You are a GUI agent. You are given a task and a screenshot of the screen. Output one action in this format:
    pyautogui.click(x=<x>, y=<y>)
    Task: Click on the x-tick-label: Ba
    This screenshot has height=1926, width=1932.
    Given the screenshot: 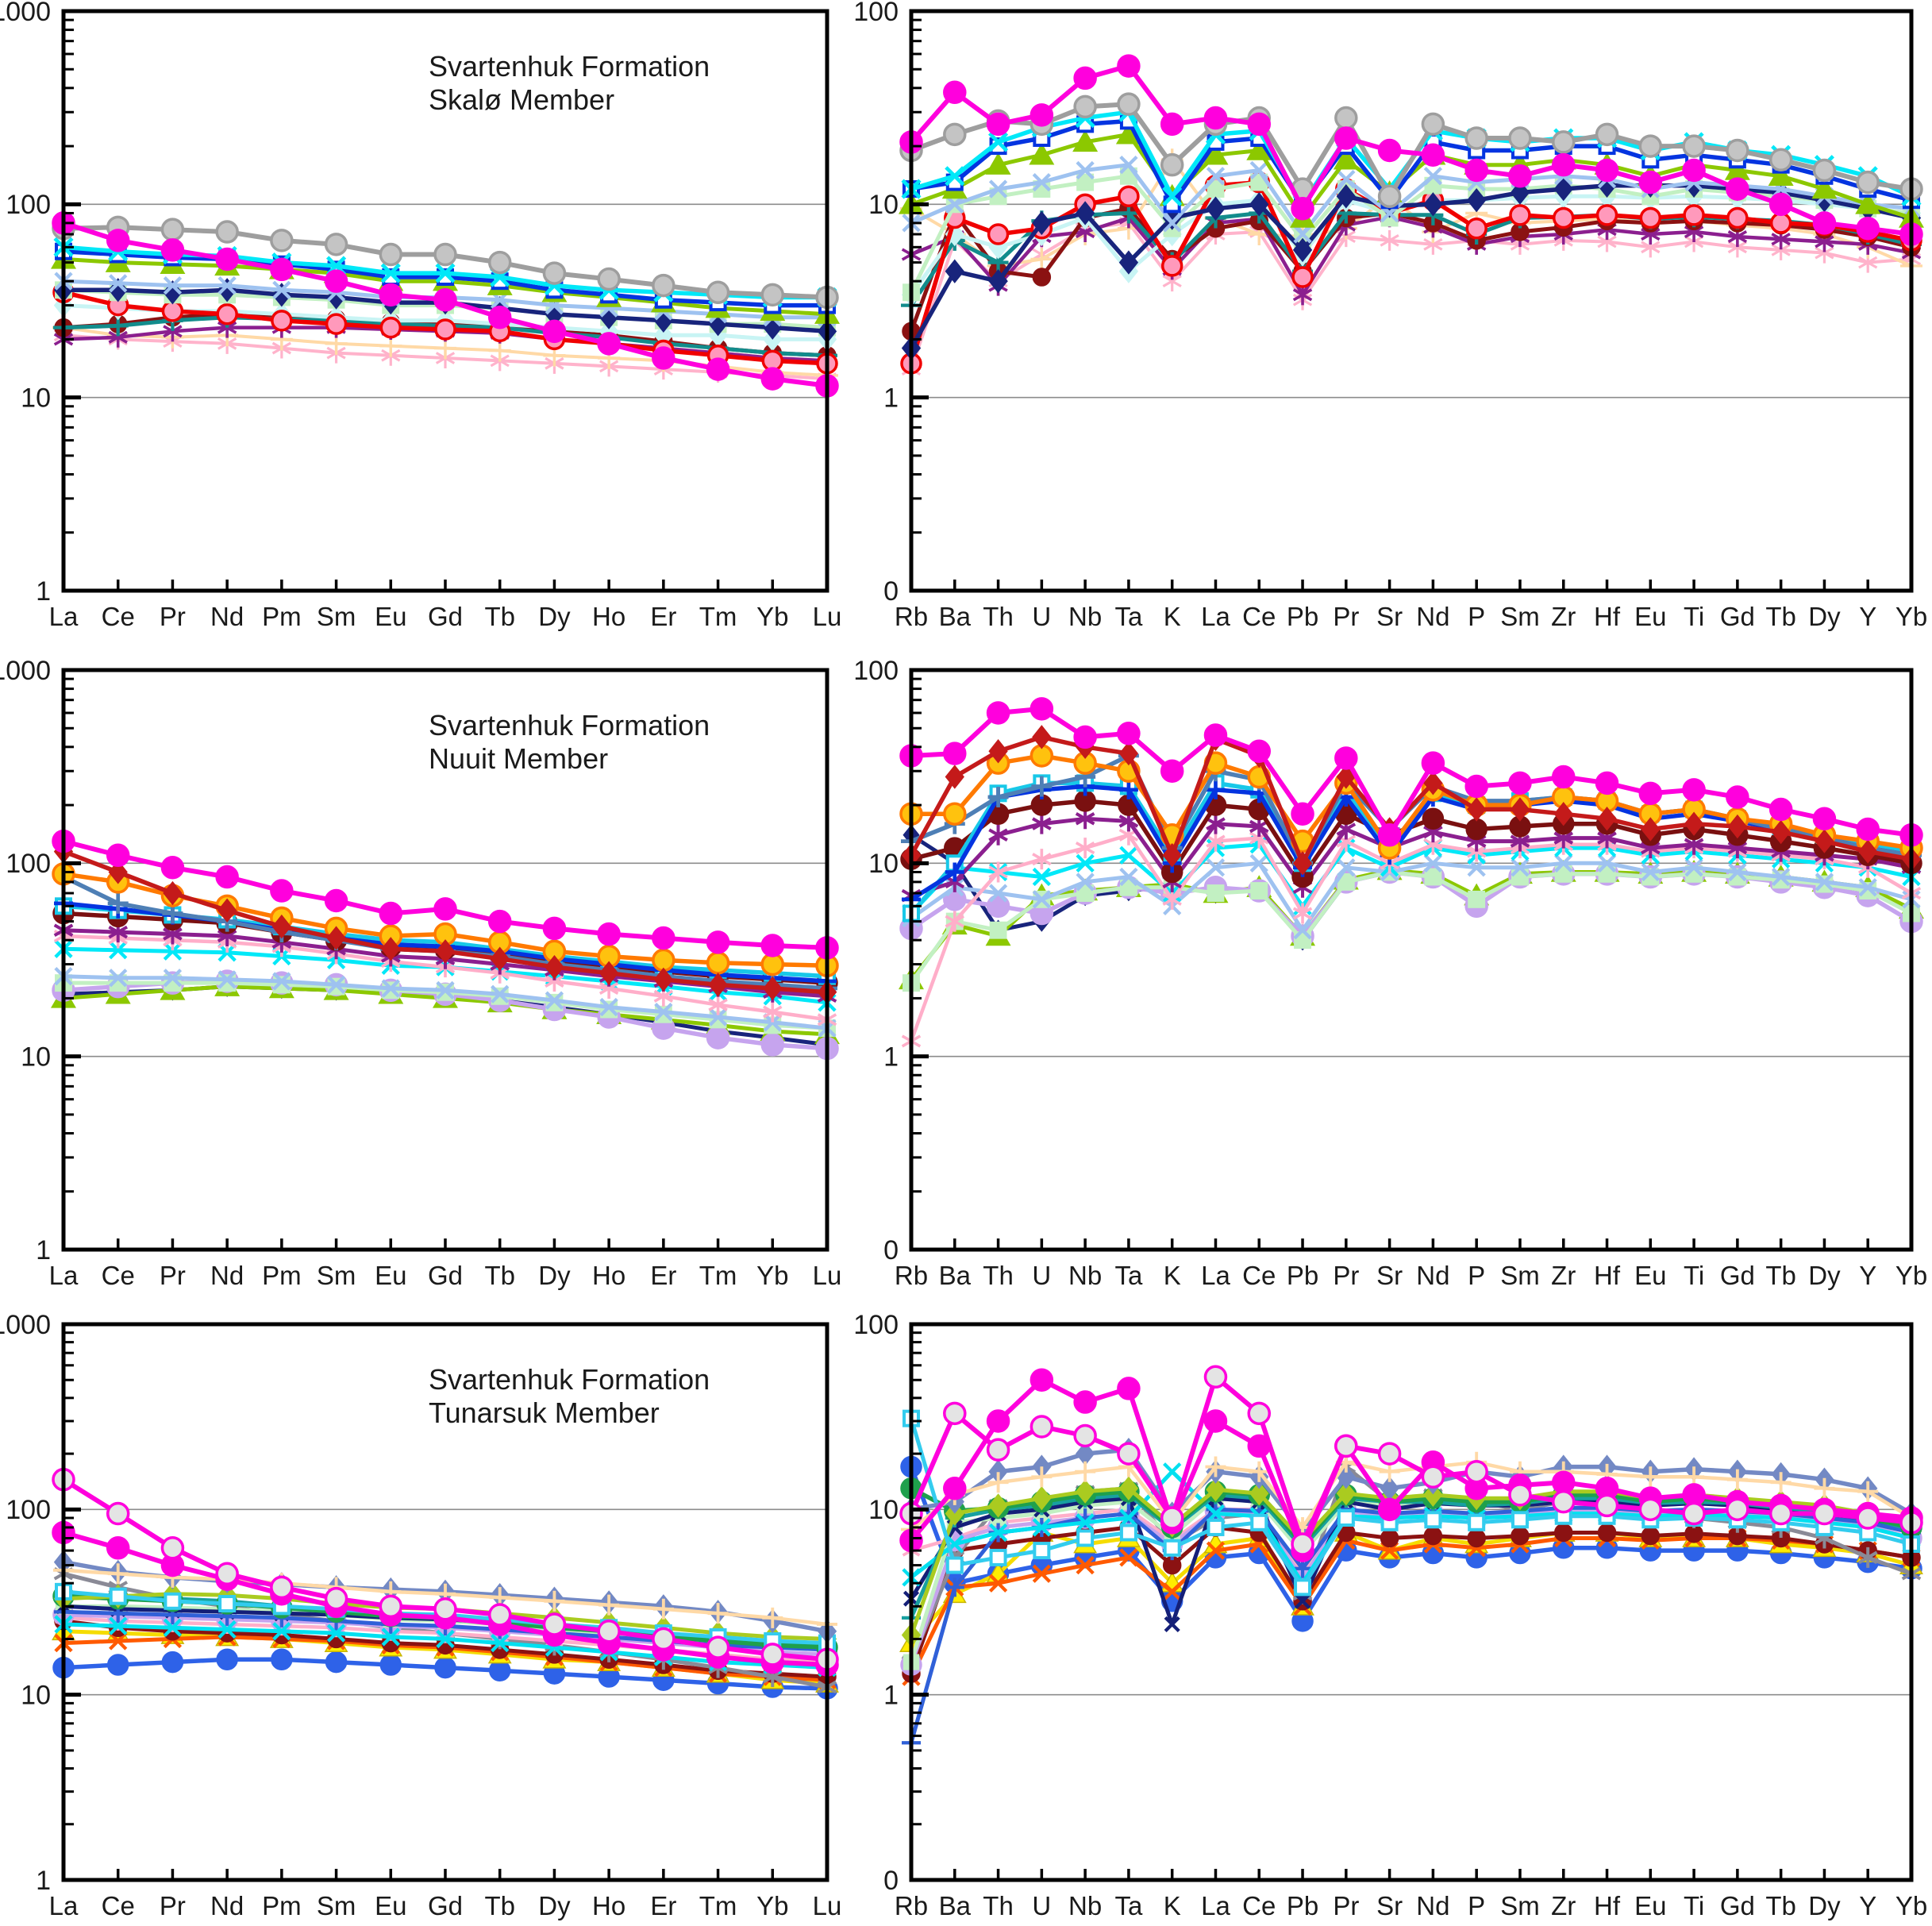 What is the action you would take?
    pyautogui.click(x=955, y=617)
    